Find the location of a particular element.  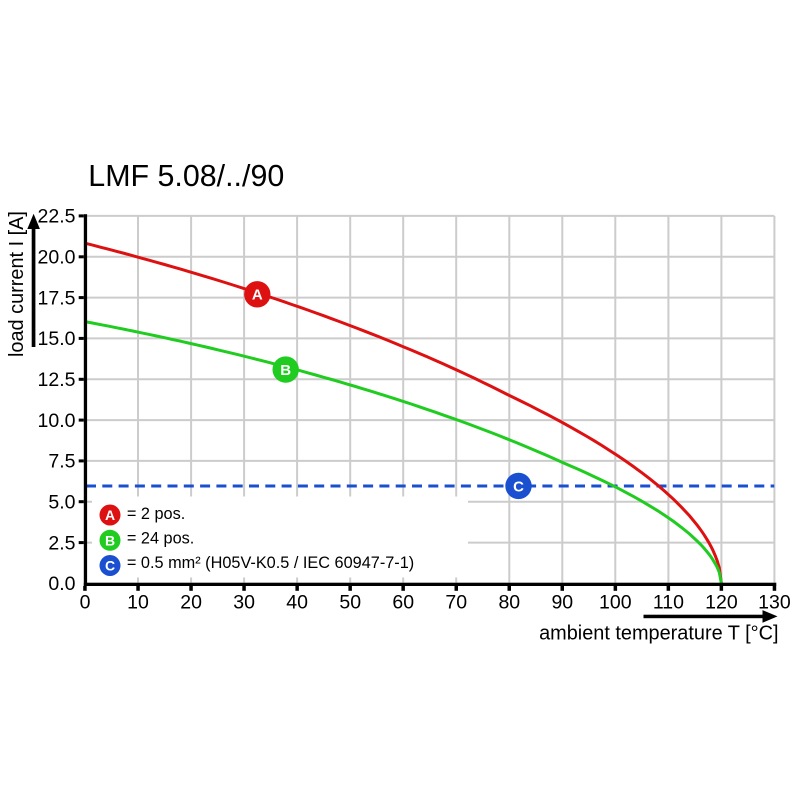

svg-text: 17.5 is located at coordinates (57, 298).